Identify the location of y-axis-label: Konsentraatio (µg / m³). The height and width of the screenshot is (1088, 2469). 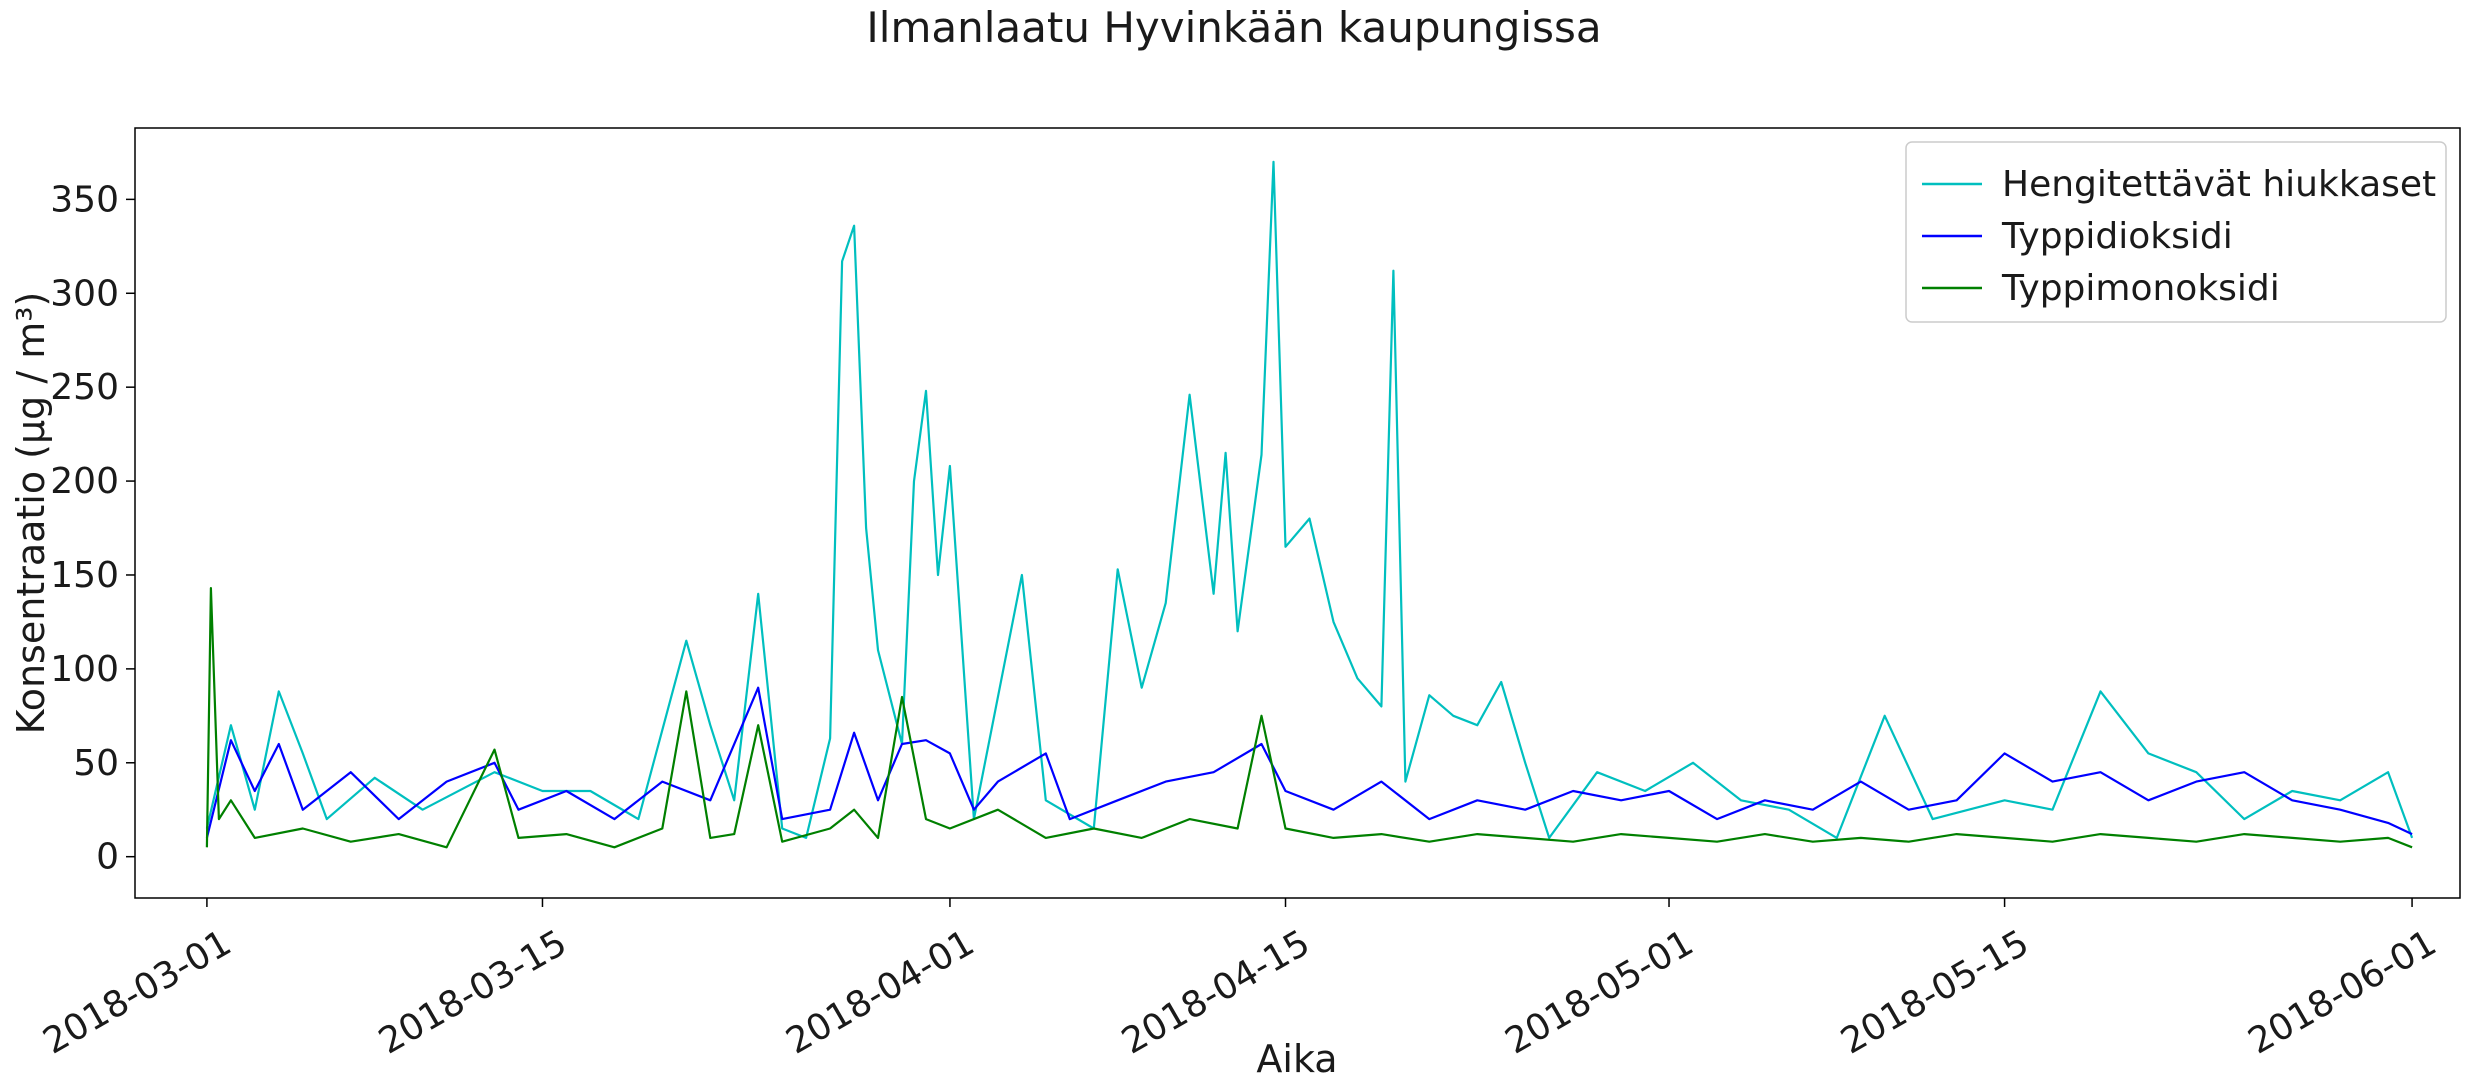
(31, 513).